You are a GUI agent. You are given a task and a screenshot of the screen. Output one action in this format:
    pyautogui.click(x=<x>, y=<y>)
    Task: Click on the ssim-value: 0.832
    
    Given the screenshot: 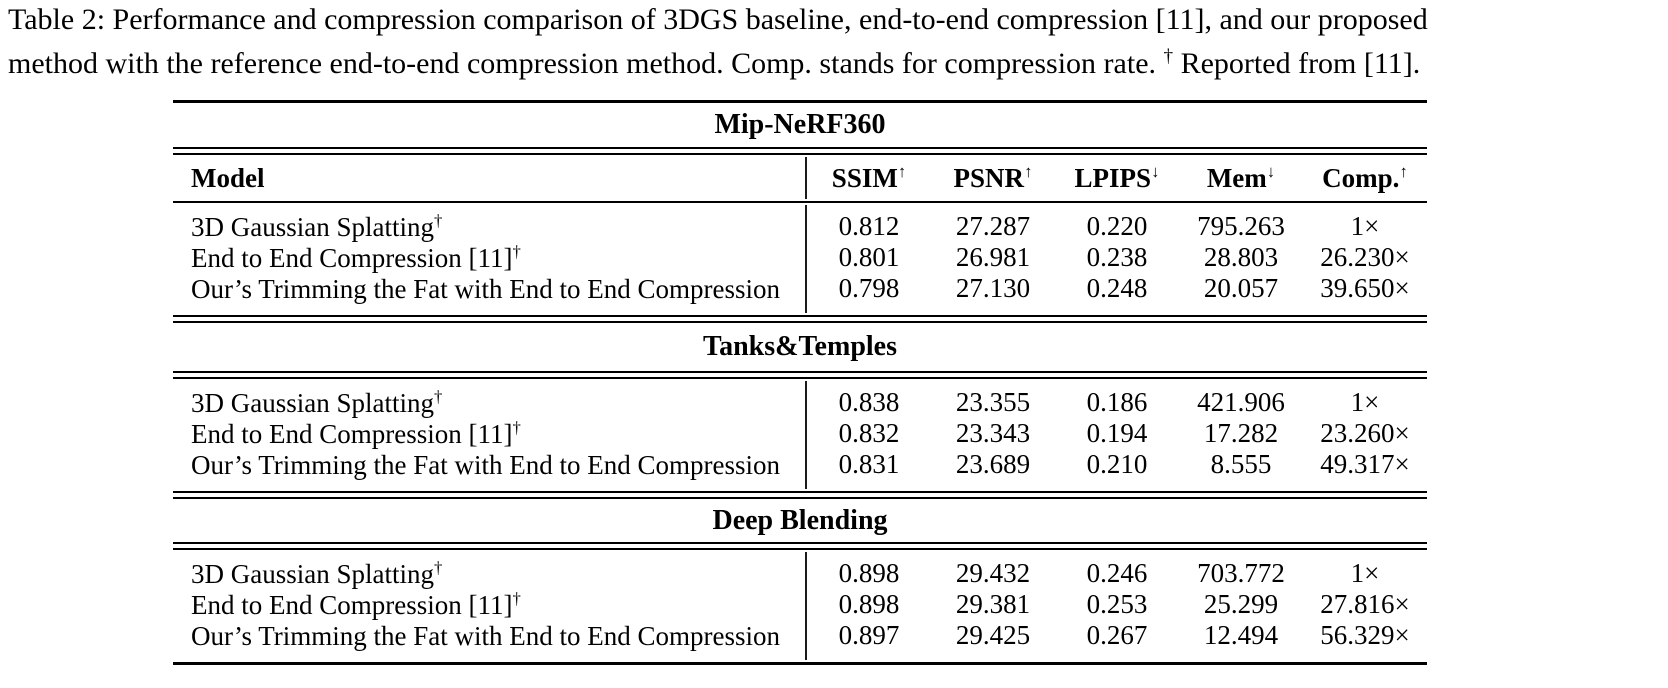 What is the action you would take?
    pyautogui.click(x=869, y=433)
    